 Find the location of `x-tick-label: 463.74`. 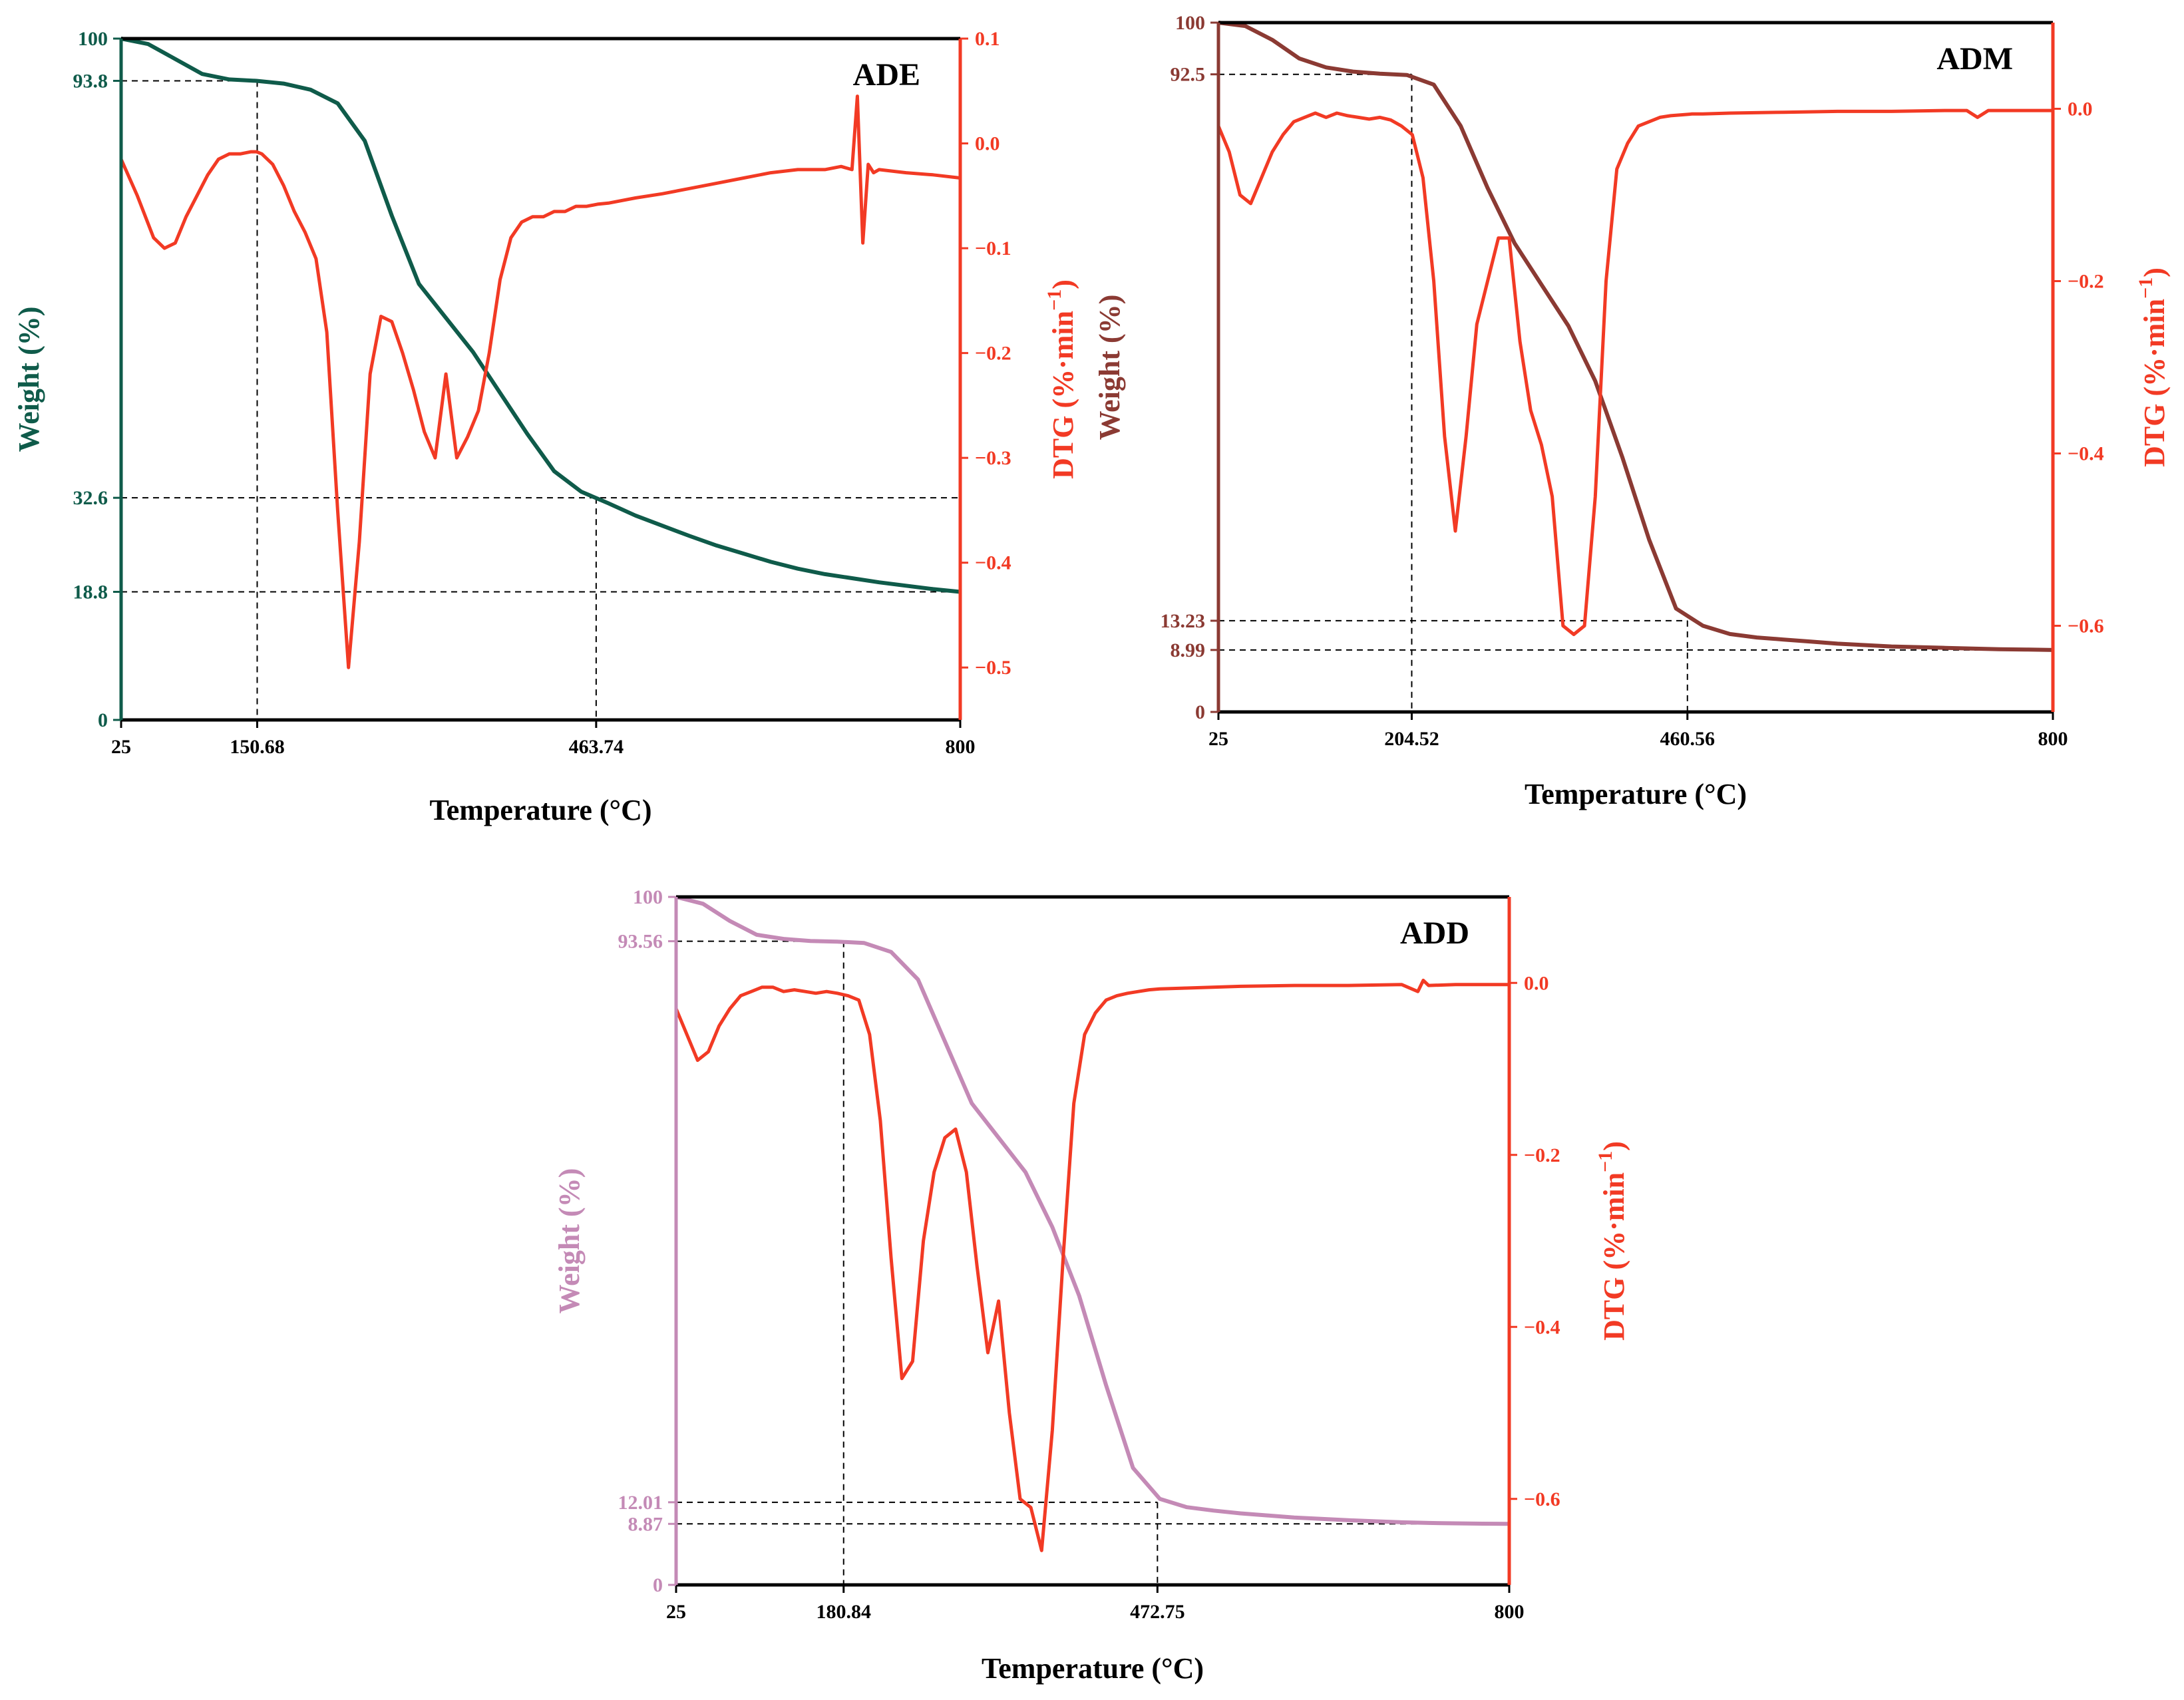

x-tick-label: 463.74 is located at coordinates (596, 747).